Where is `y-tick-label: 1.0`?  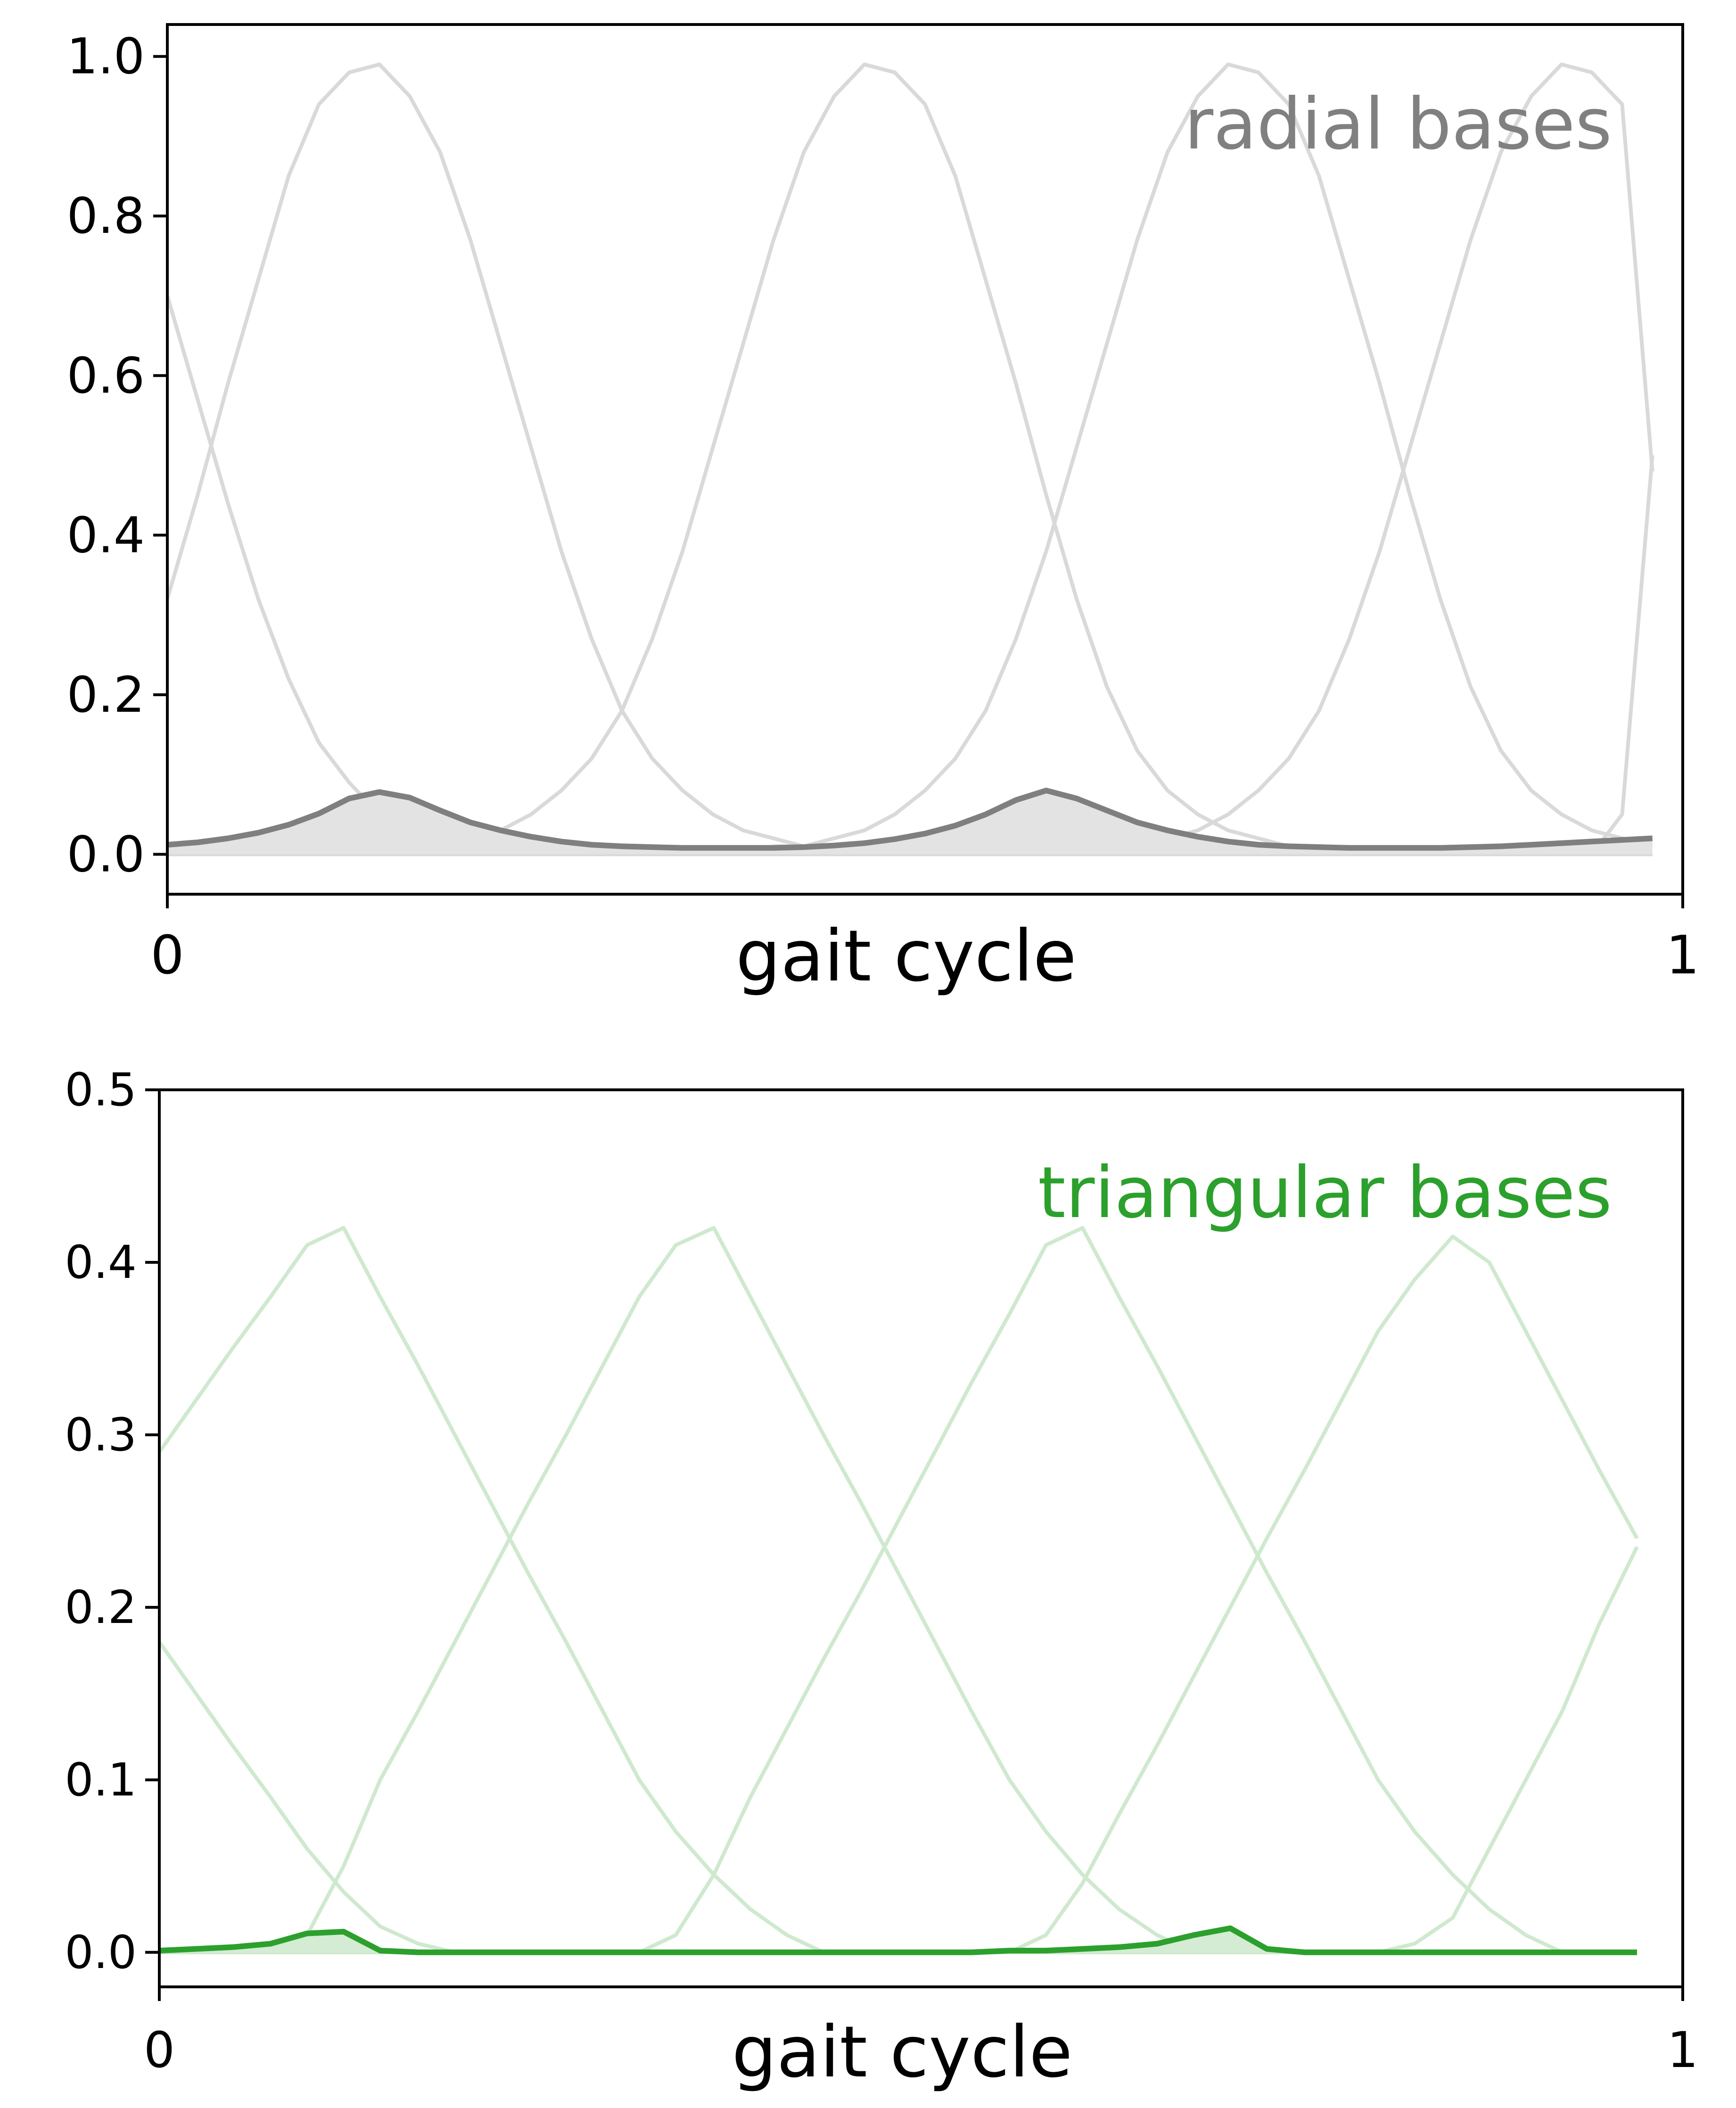 y-tick-label: 1.0 is located at coordinates (106, 56).